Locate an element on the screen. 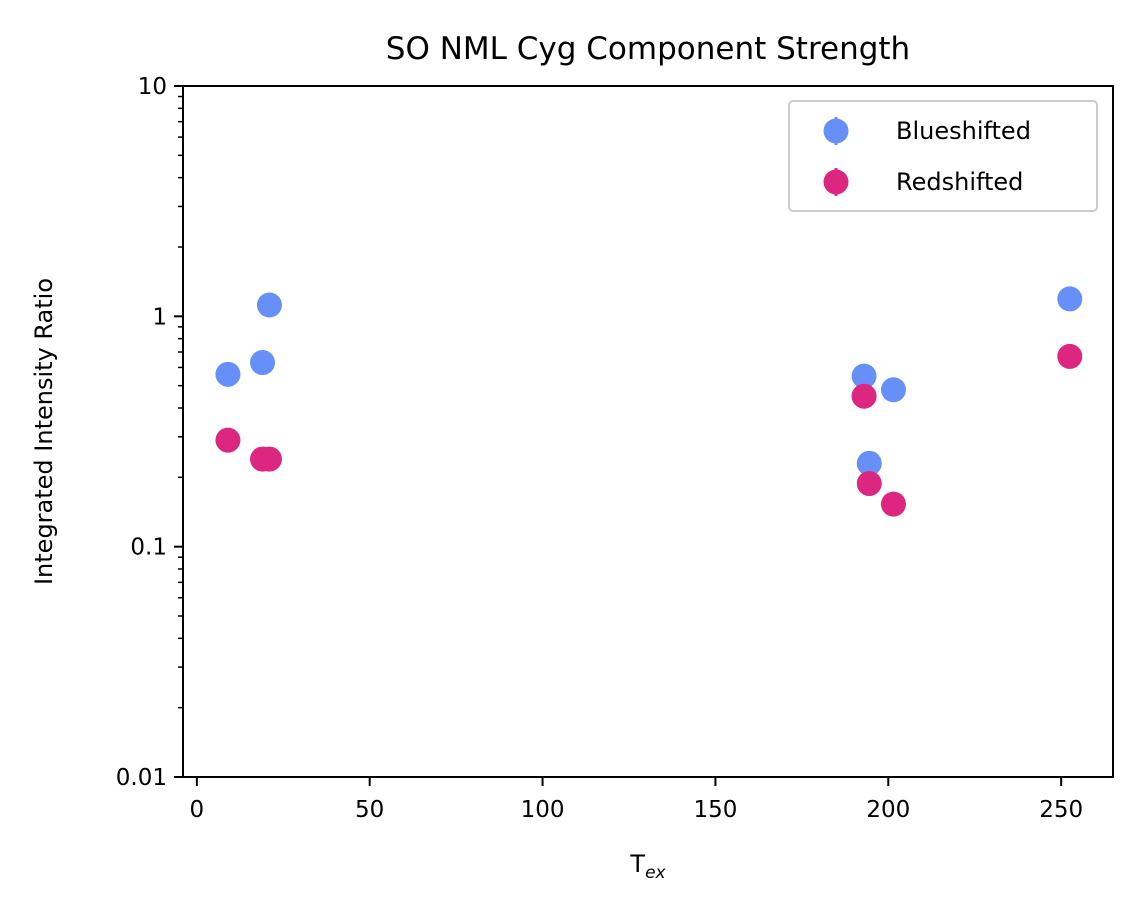  redshifted-legend-label: Redshifted is located at coordinates (959, 182).